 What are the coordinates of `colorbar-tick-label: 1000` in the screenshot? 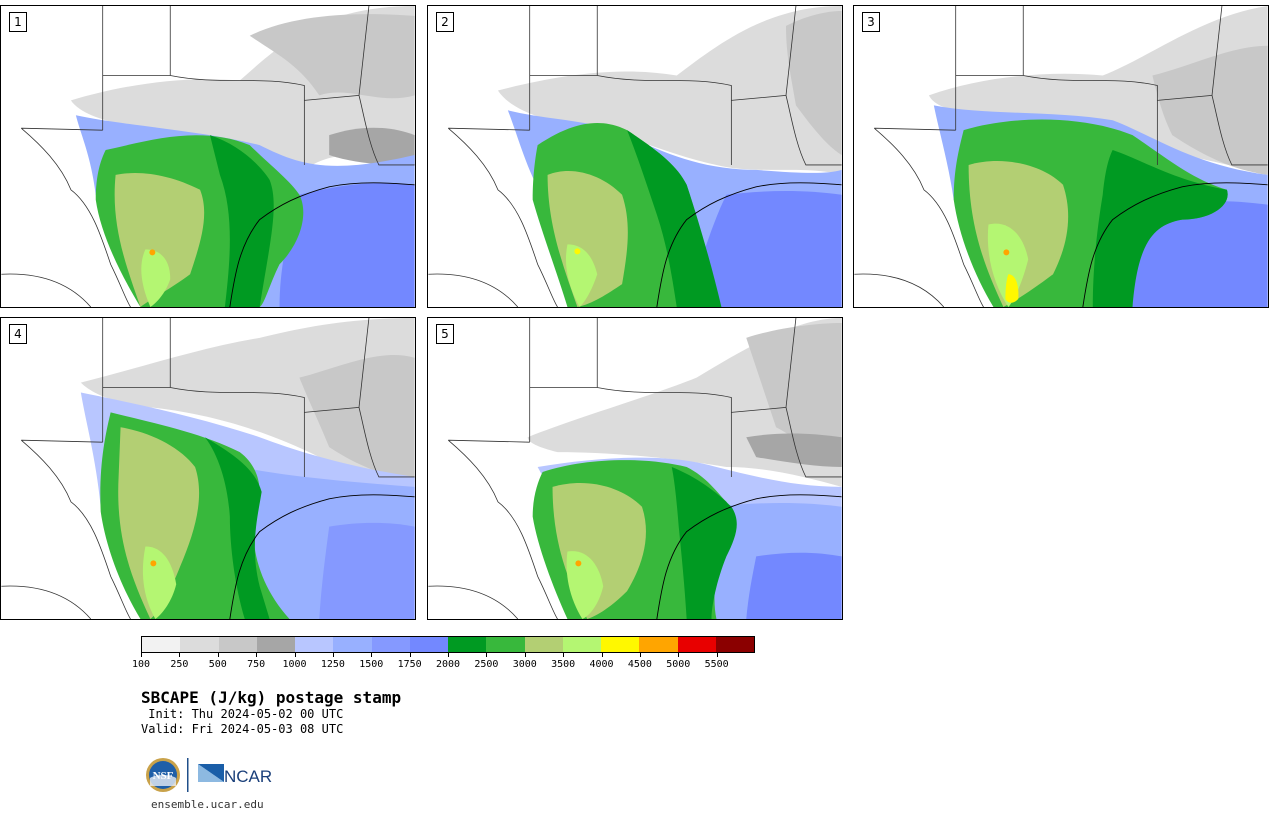 It's located at (294, 664).